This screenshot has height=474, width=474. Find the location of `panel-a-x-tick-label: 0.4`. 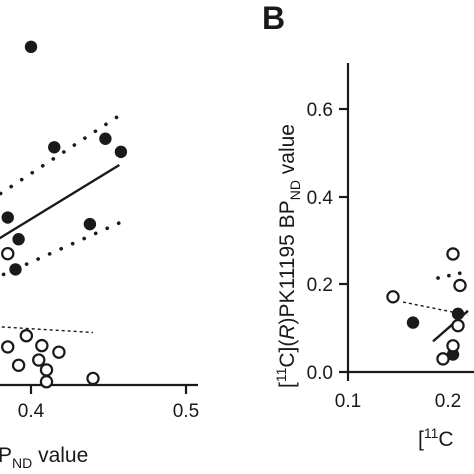

panel-a-x-tick-label: 0.4 is located at coordinates (31, 411).